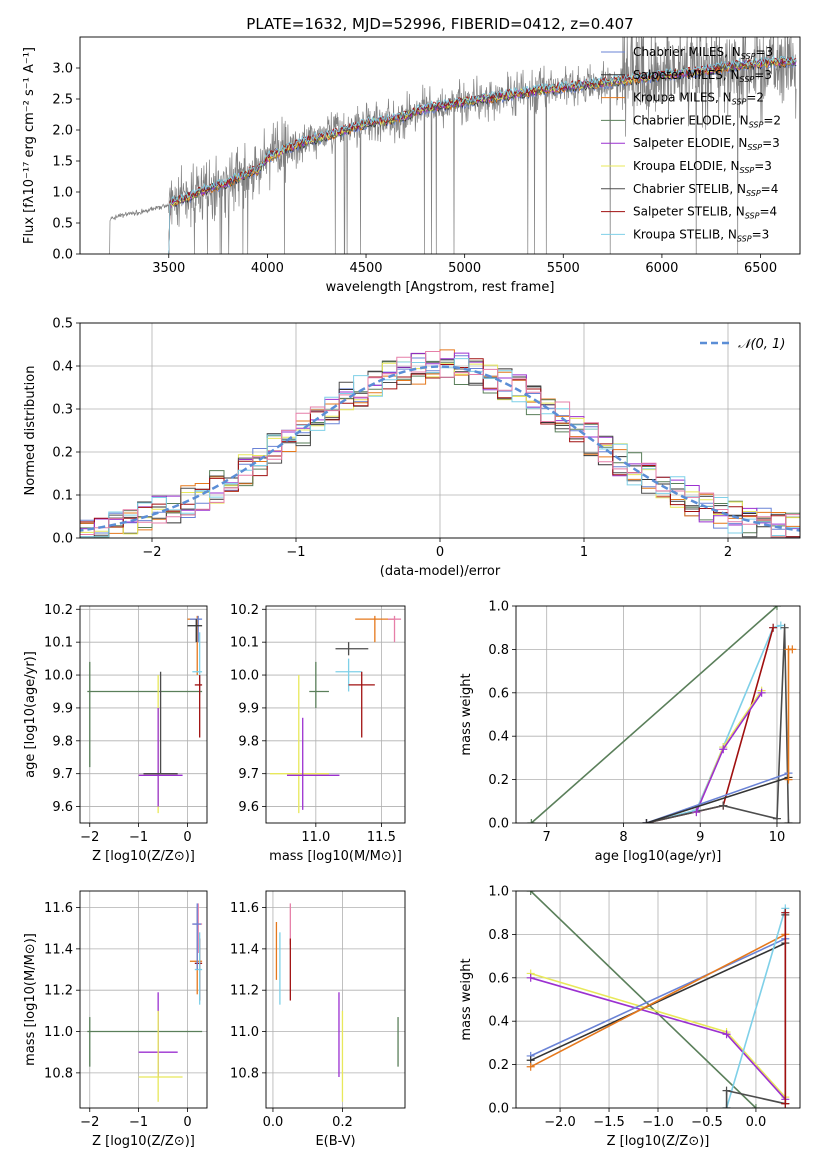  I want to click on y-tick-label: 9.7, so click(62, 774).